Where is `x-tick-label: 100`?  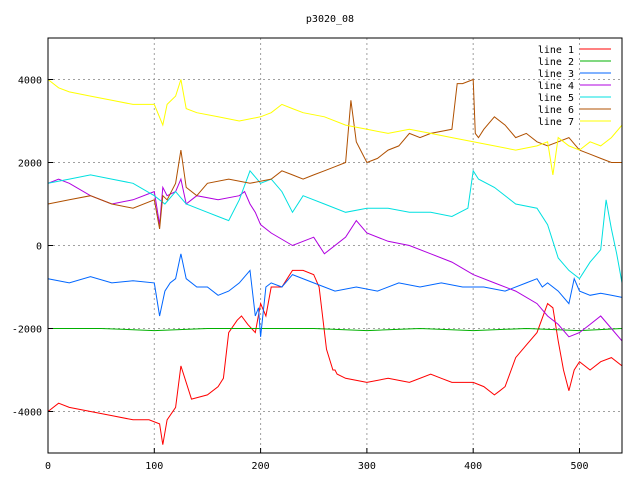
x-tick-label: 100 is located at coordinates (154, 466).